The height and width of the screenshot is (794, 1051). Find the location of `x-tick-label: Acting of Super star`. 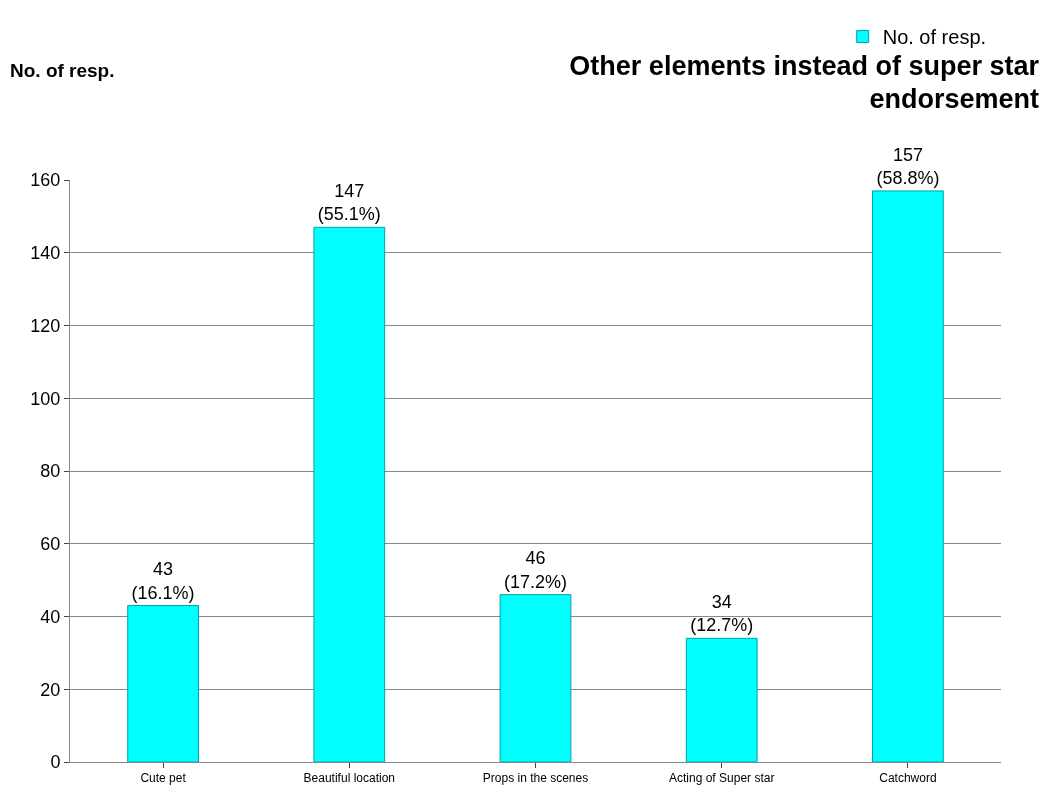

x-tick-label: Acting of Super star is located at coordinates (722, 778).